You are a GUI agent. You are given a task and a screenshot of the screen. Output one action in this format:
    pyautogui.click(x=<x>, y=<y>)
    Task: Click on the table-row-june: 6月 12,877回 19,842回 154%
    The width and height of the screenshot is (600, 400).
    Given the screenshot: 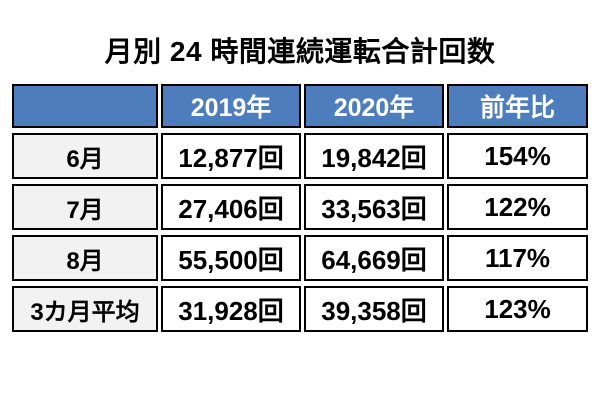 What is the action you would take?
    pyautogui.click(x=300, y=156)
    